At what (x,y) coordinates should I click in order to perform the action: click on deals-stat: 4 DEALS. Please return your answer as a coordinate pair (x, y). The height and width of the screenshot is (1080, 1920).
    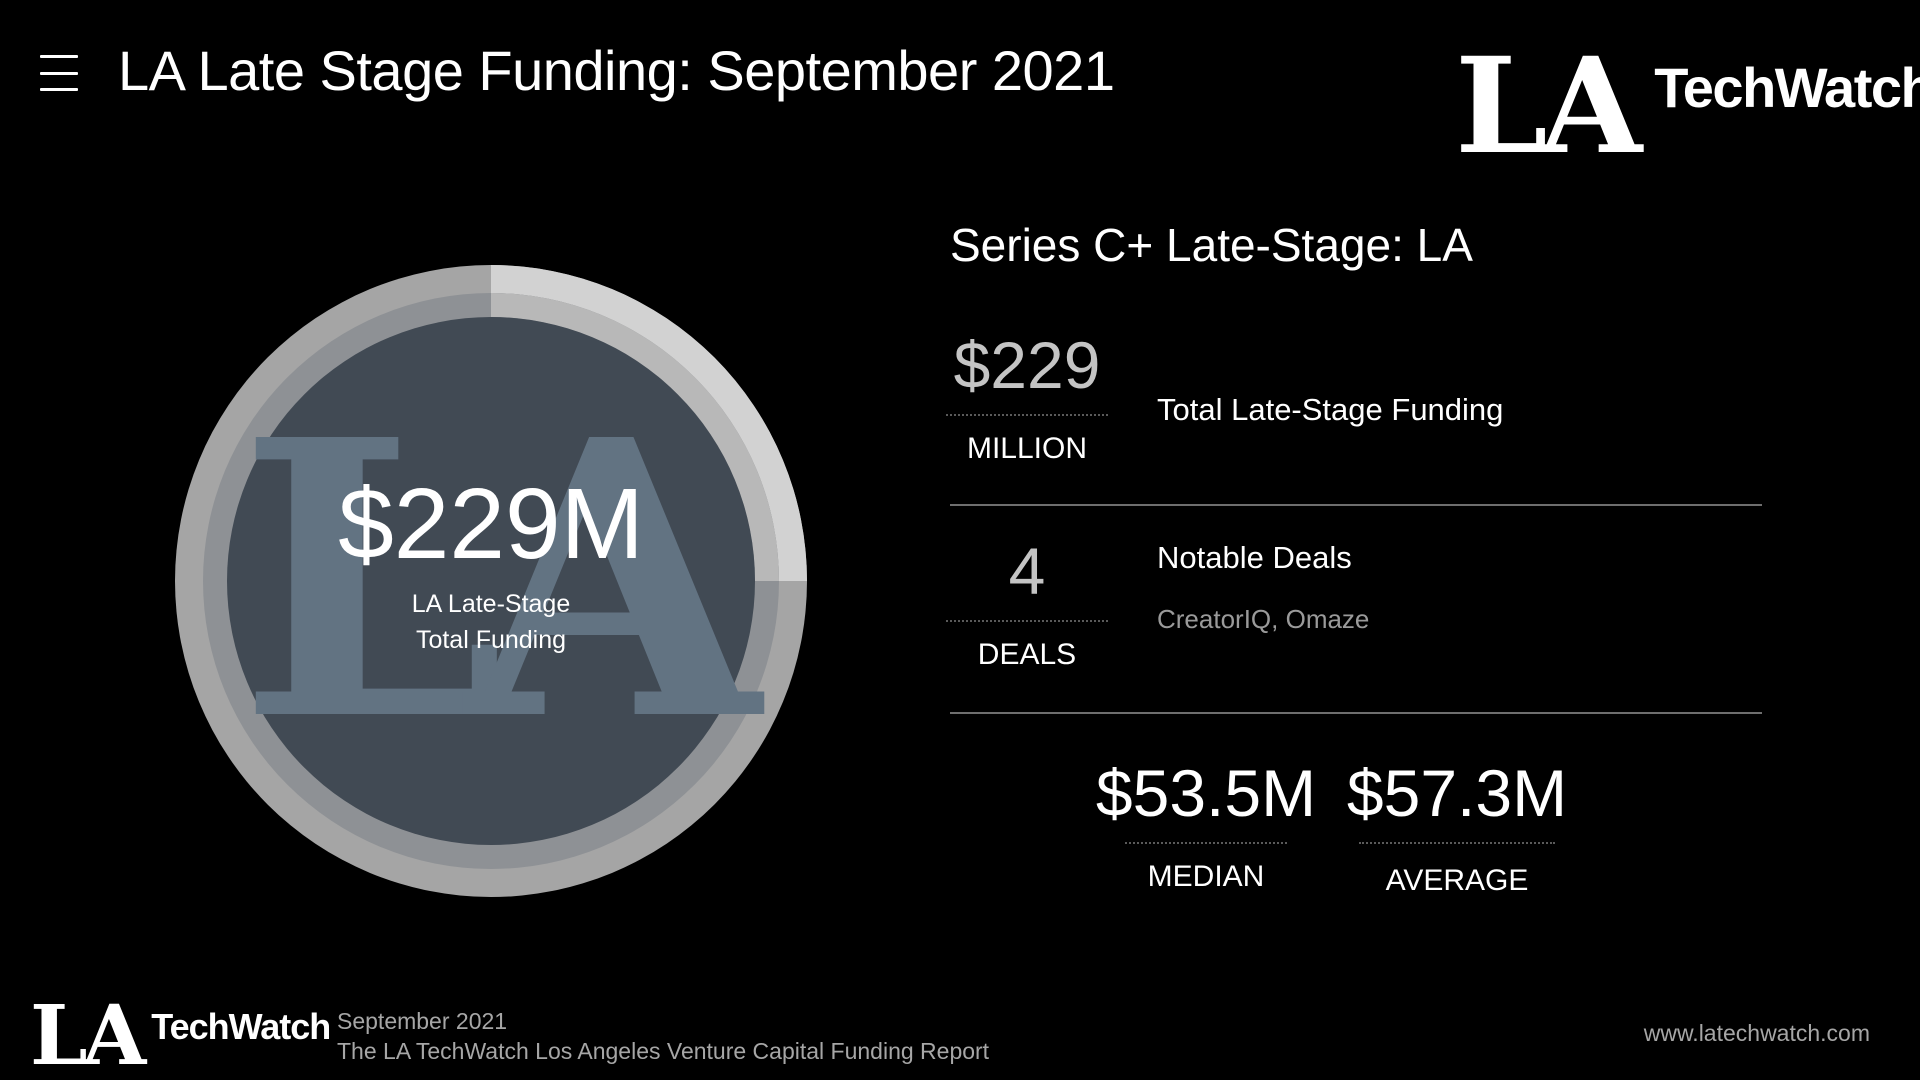
    Looking at the image, I should click on (1027, 604).